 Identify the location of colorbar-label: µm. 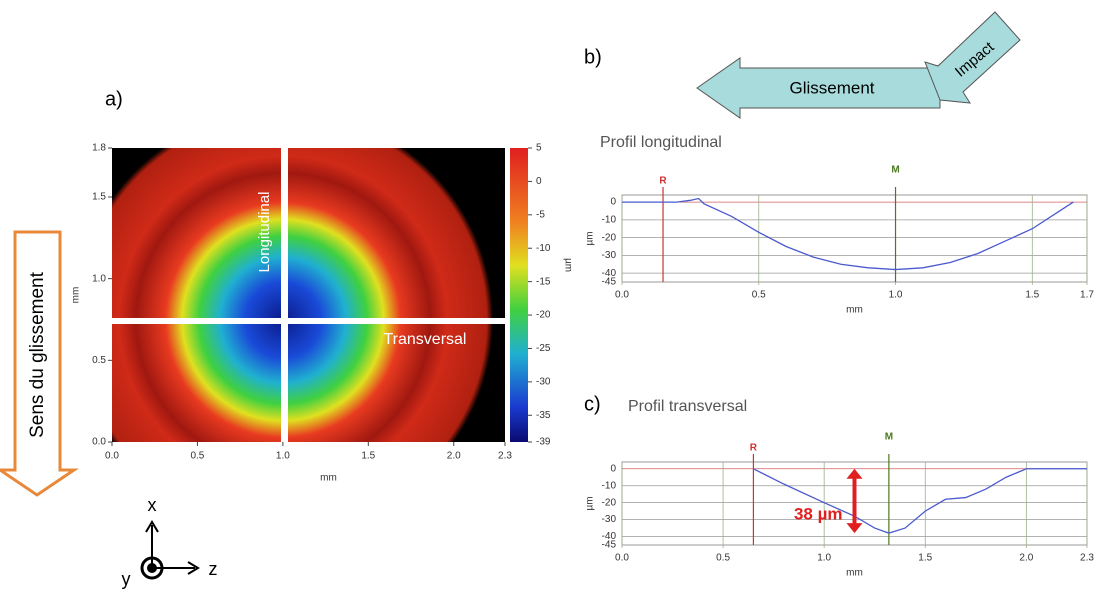
(567, 265).